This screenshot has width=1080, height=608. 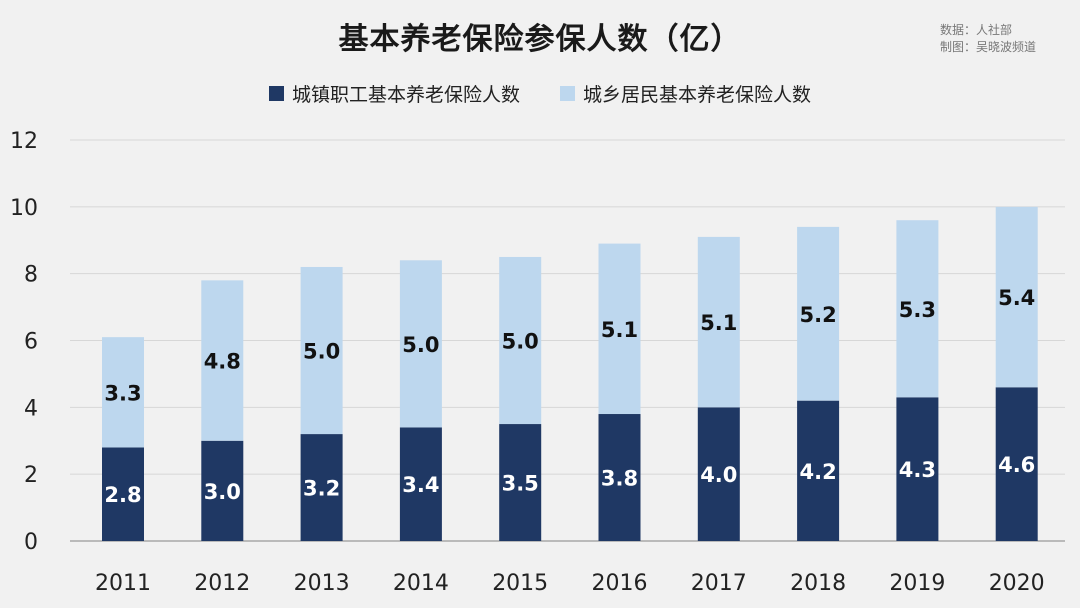 I want to click on data-label-resident: 5.4, so click(x=1016, y=298).